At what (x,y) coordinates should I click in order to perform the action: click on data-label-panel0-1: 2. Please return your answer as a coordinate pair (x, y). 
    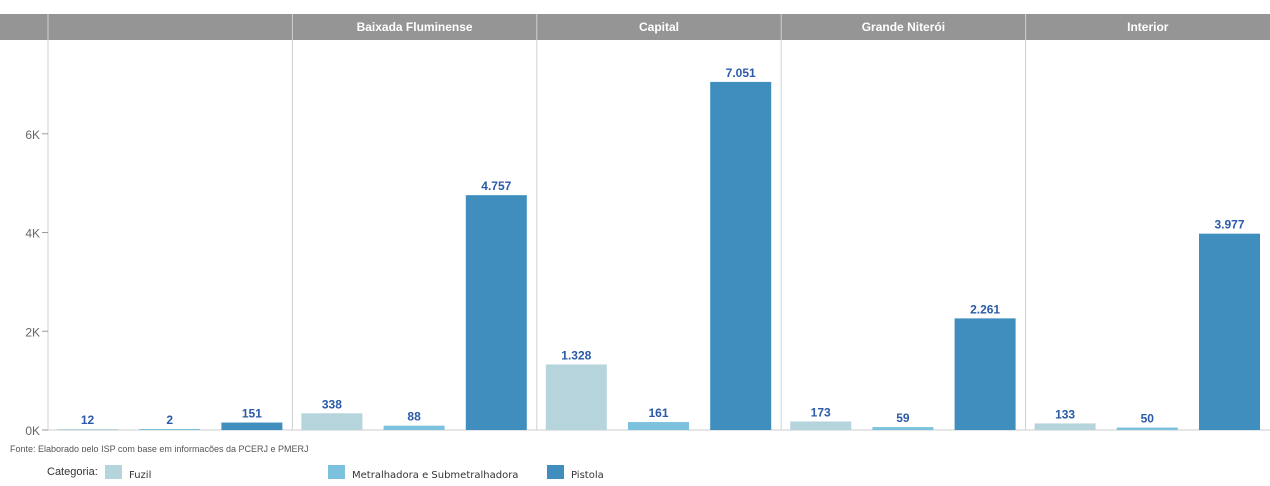
    Looking at the image, I should click on (169, 420).